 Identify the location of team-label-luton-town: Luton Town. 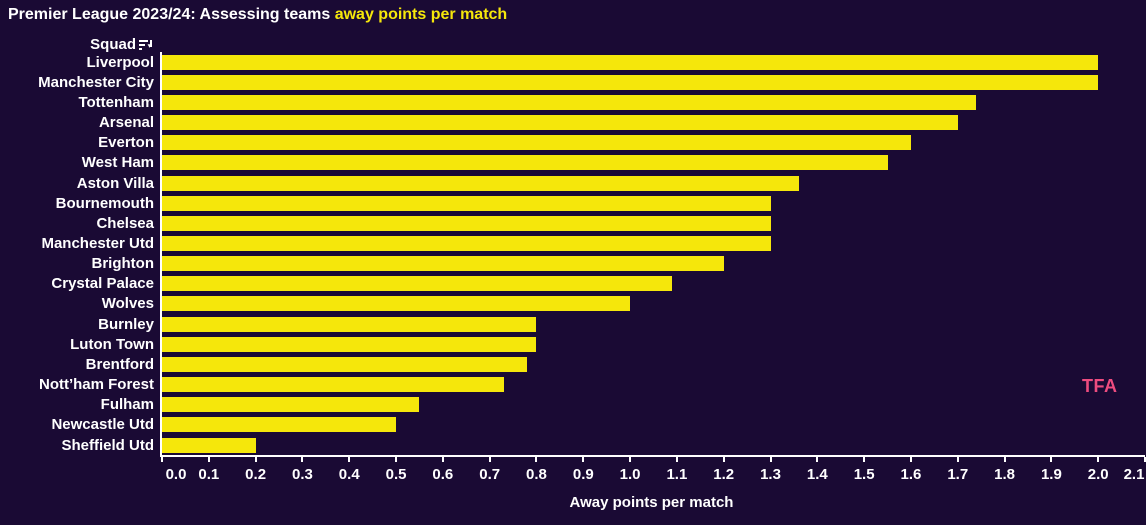
(112, 344).